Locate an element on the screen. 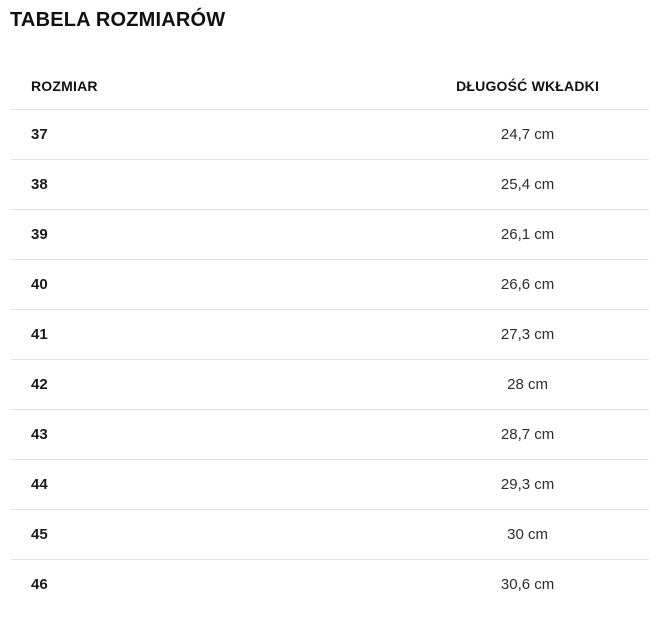 This screenshot has width=659, height=627. table-row: 40 26,6 cm is located at coordinates (329, 284).